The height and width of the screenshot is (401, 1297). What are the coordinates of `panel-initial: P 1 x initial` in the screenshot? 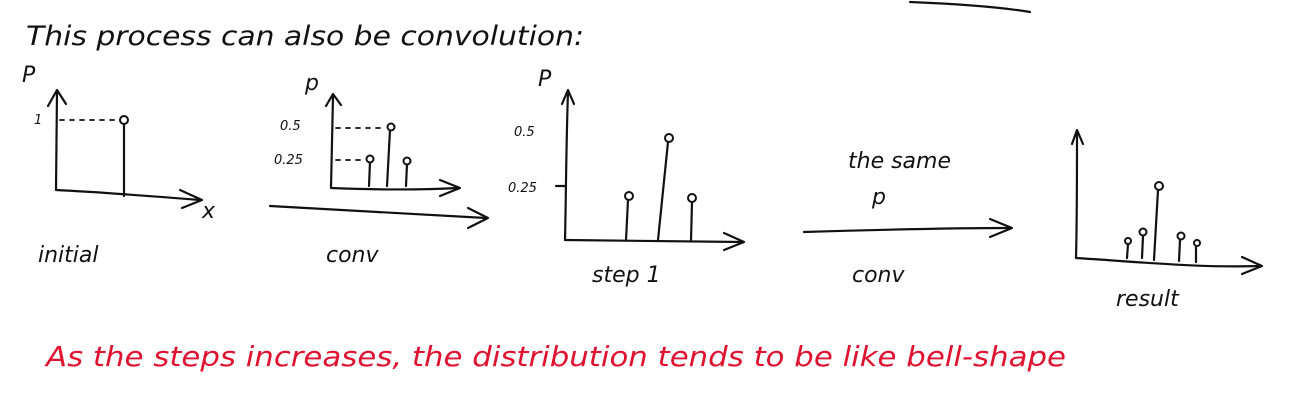 It's located at (119, 165).